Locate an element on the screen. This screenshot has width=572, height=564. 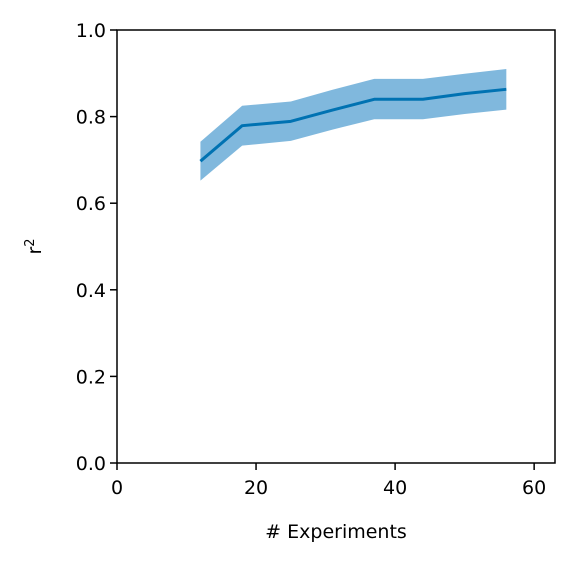
y-tick-label: 0.8 is located at coordinates (91, 118).